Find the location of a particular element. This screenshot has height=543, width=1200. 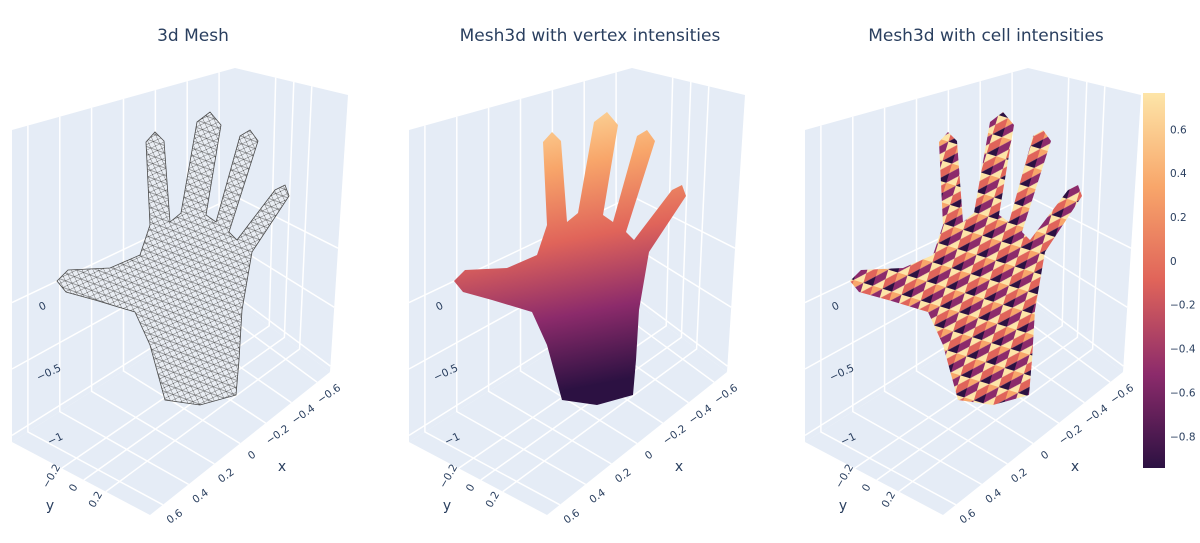

colorbar-tick-label: 0.6 is located at coordinates (1178, 130).